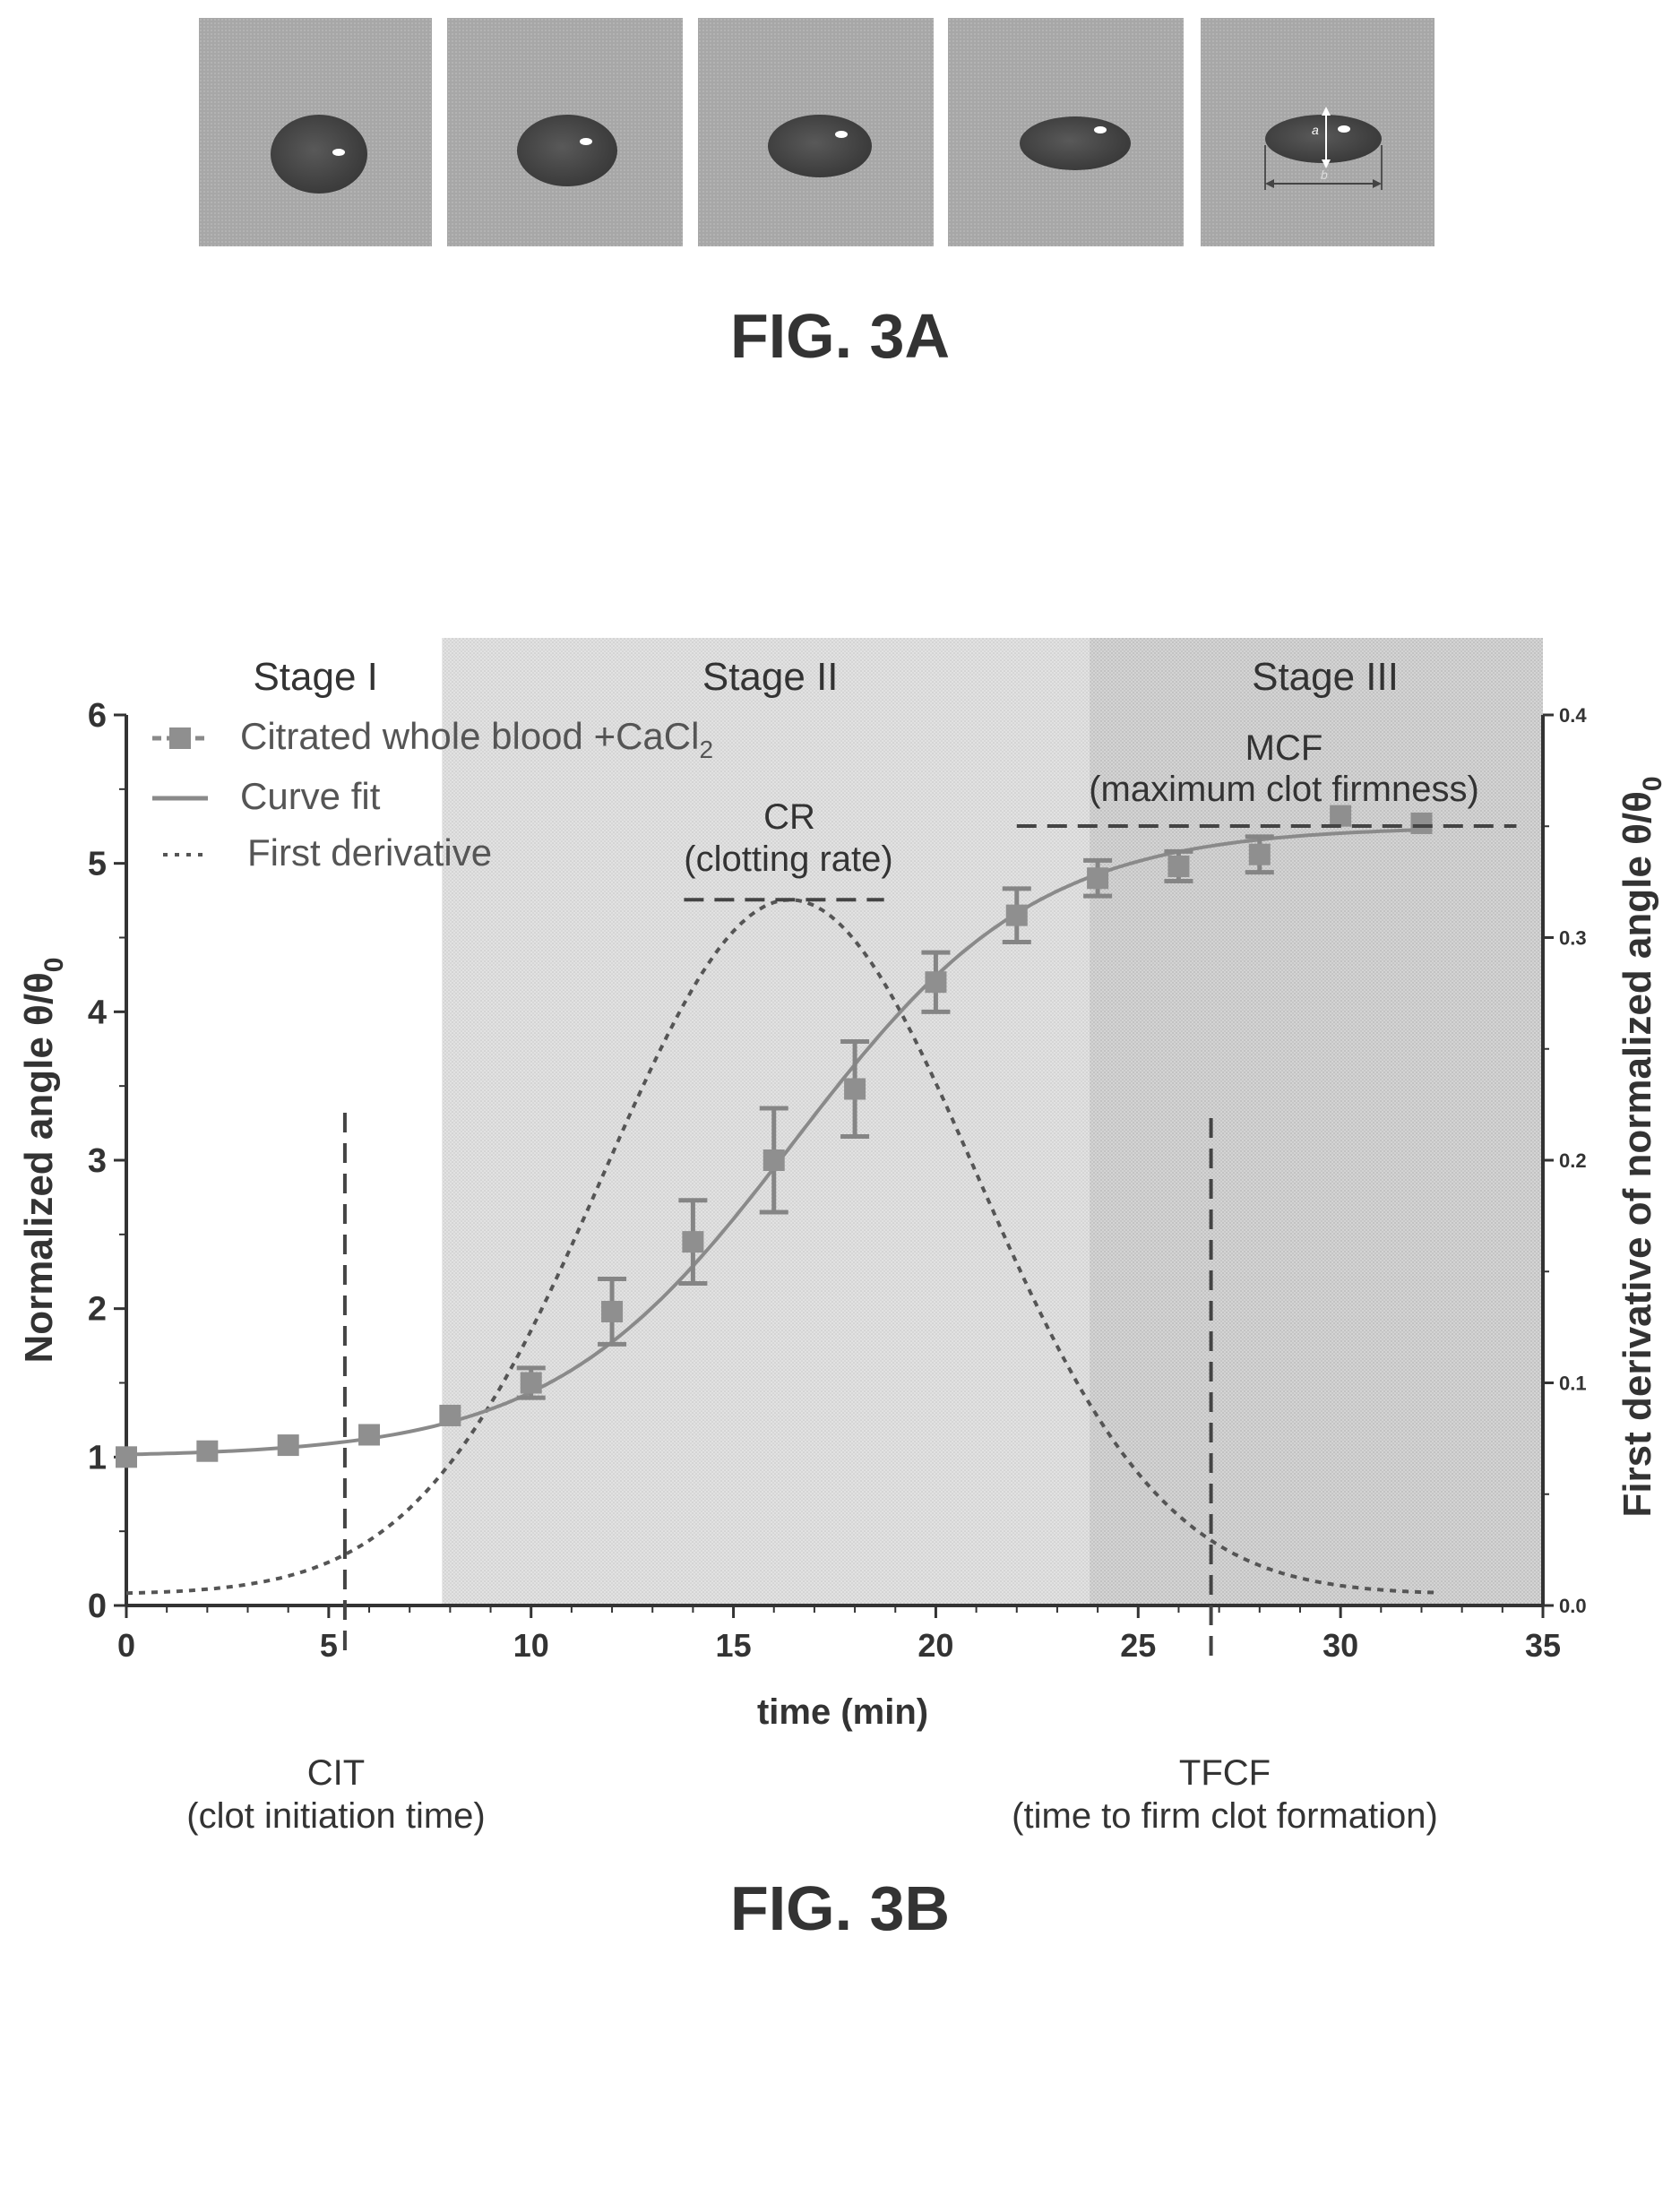 This screenshot has width=1680, height=2195. I want to click on dimension-b-label: b, so click(1324, 175).